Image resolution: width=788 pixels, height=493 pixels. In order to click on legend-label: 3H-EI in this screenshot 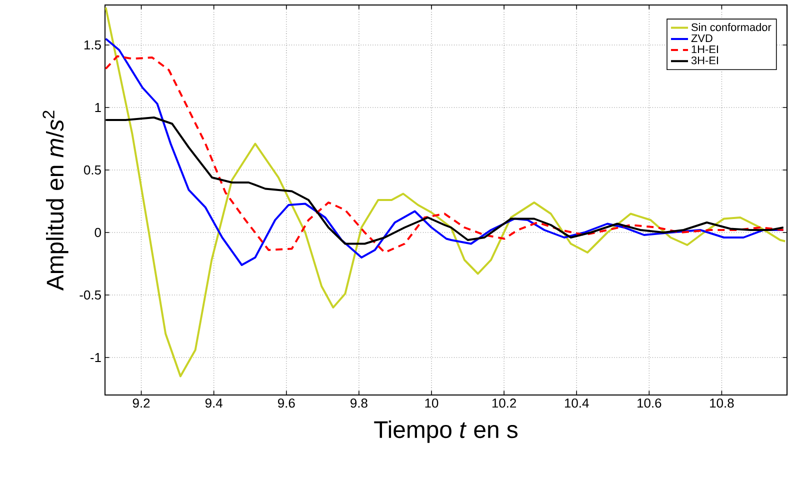, I will do `click(704, 60)`.